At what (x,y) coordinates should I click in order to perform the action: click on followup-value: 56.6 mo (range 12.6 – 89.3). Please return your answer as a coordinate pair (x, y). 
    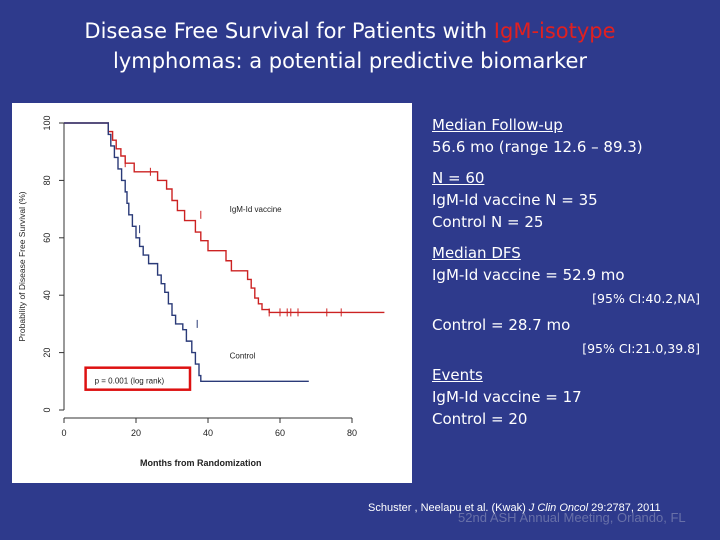
    Looking at the image, I should click on (537, 147).